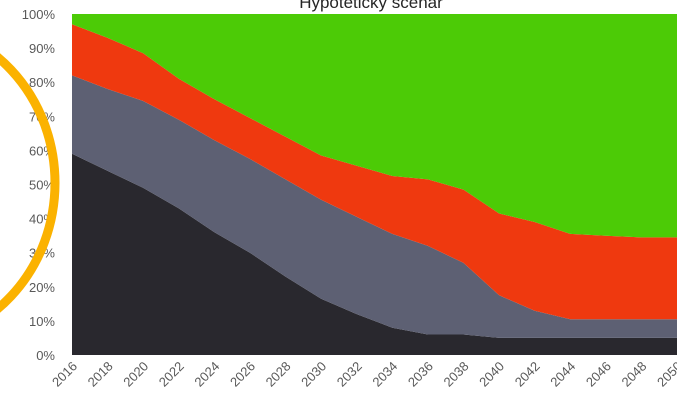 The height and width of the screenshot is (410, 677). What do you see at coordinates (100, 374) in the screenshot?
I see `x-tick-label: 2018` at bounding box center [100, 374].